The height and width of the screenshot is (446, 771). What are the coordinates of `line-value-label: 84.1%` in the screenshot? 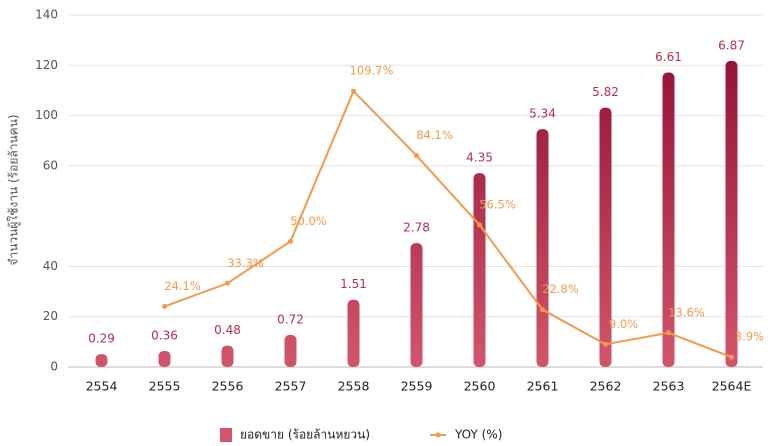 It's located at (434, 135).